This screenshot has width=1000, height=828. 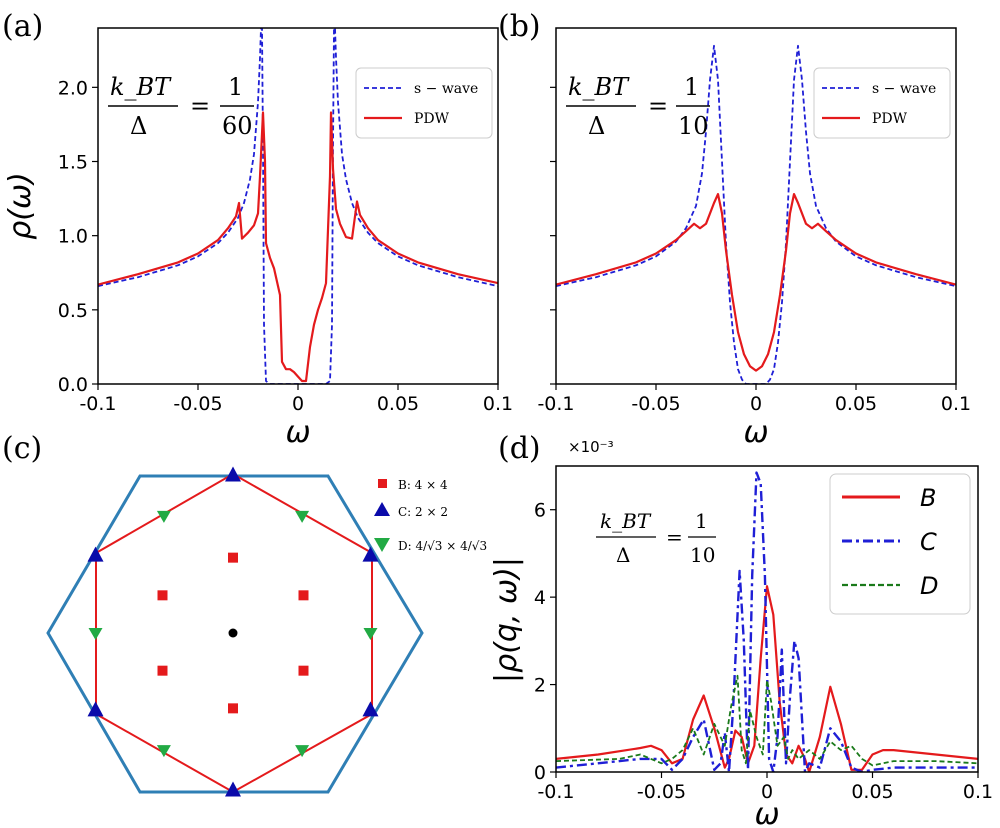 I want to click on panel-b-xtick-label: -0.05, so click(x=655, y=404).